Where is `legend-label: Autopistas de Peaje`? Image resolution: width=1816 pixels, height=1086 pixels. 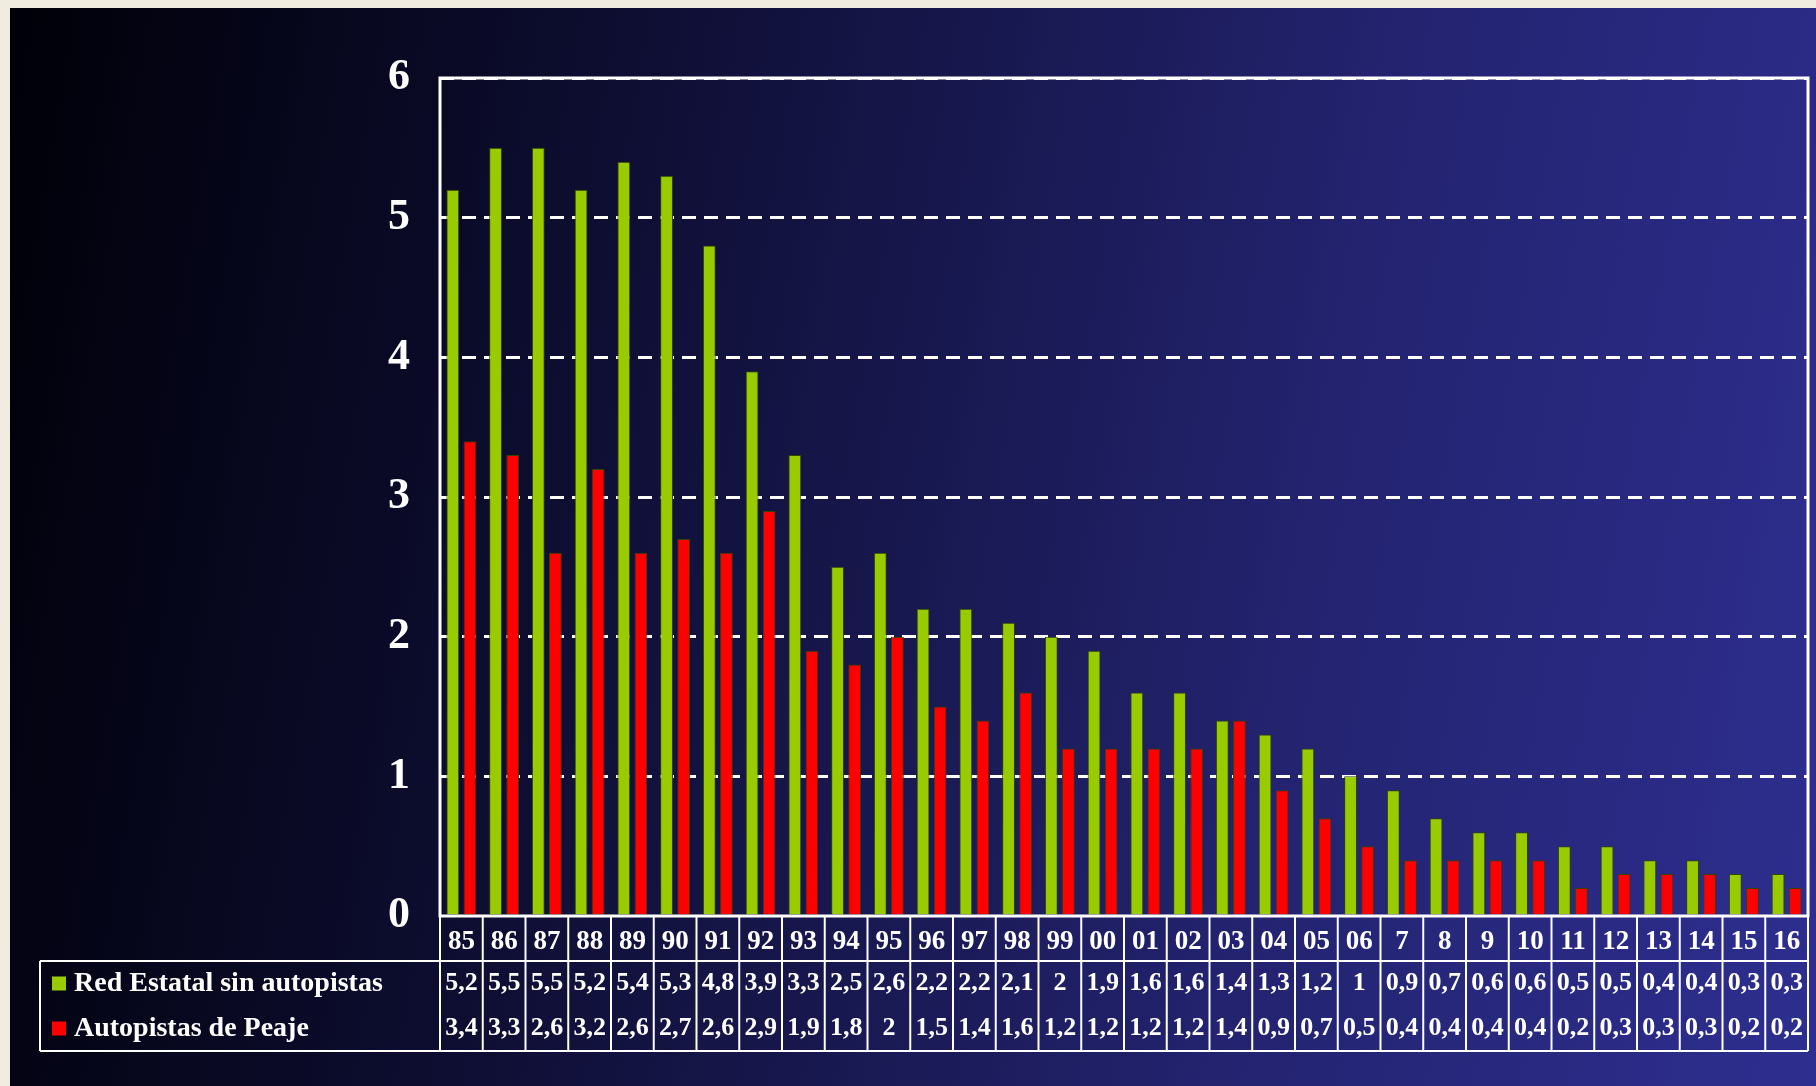 legend-label: Autopistas de Peaje is located at coordinates (191, 1026).